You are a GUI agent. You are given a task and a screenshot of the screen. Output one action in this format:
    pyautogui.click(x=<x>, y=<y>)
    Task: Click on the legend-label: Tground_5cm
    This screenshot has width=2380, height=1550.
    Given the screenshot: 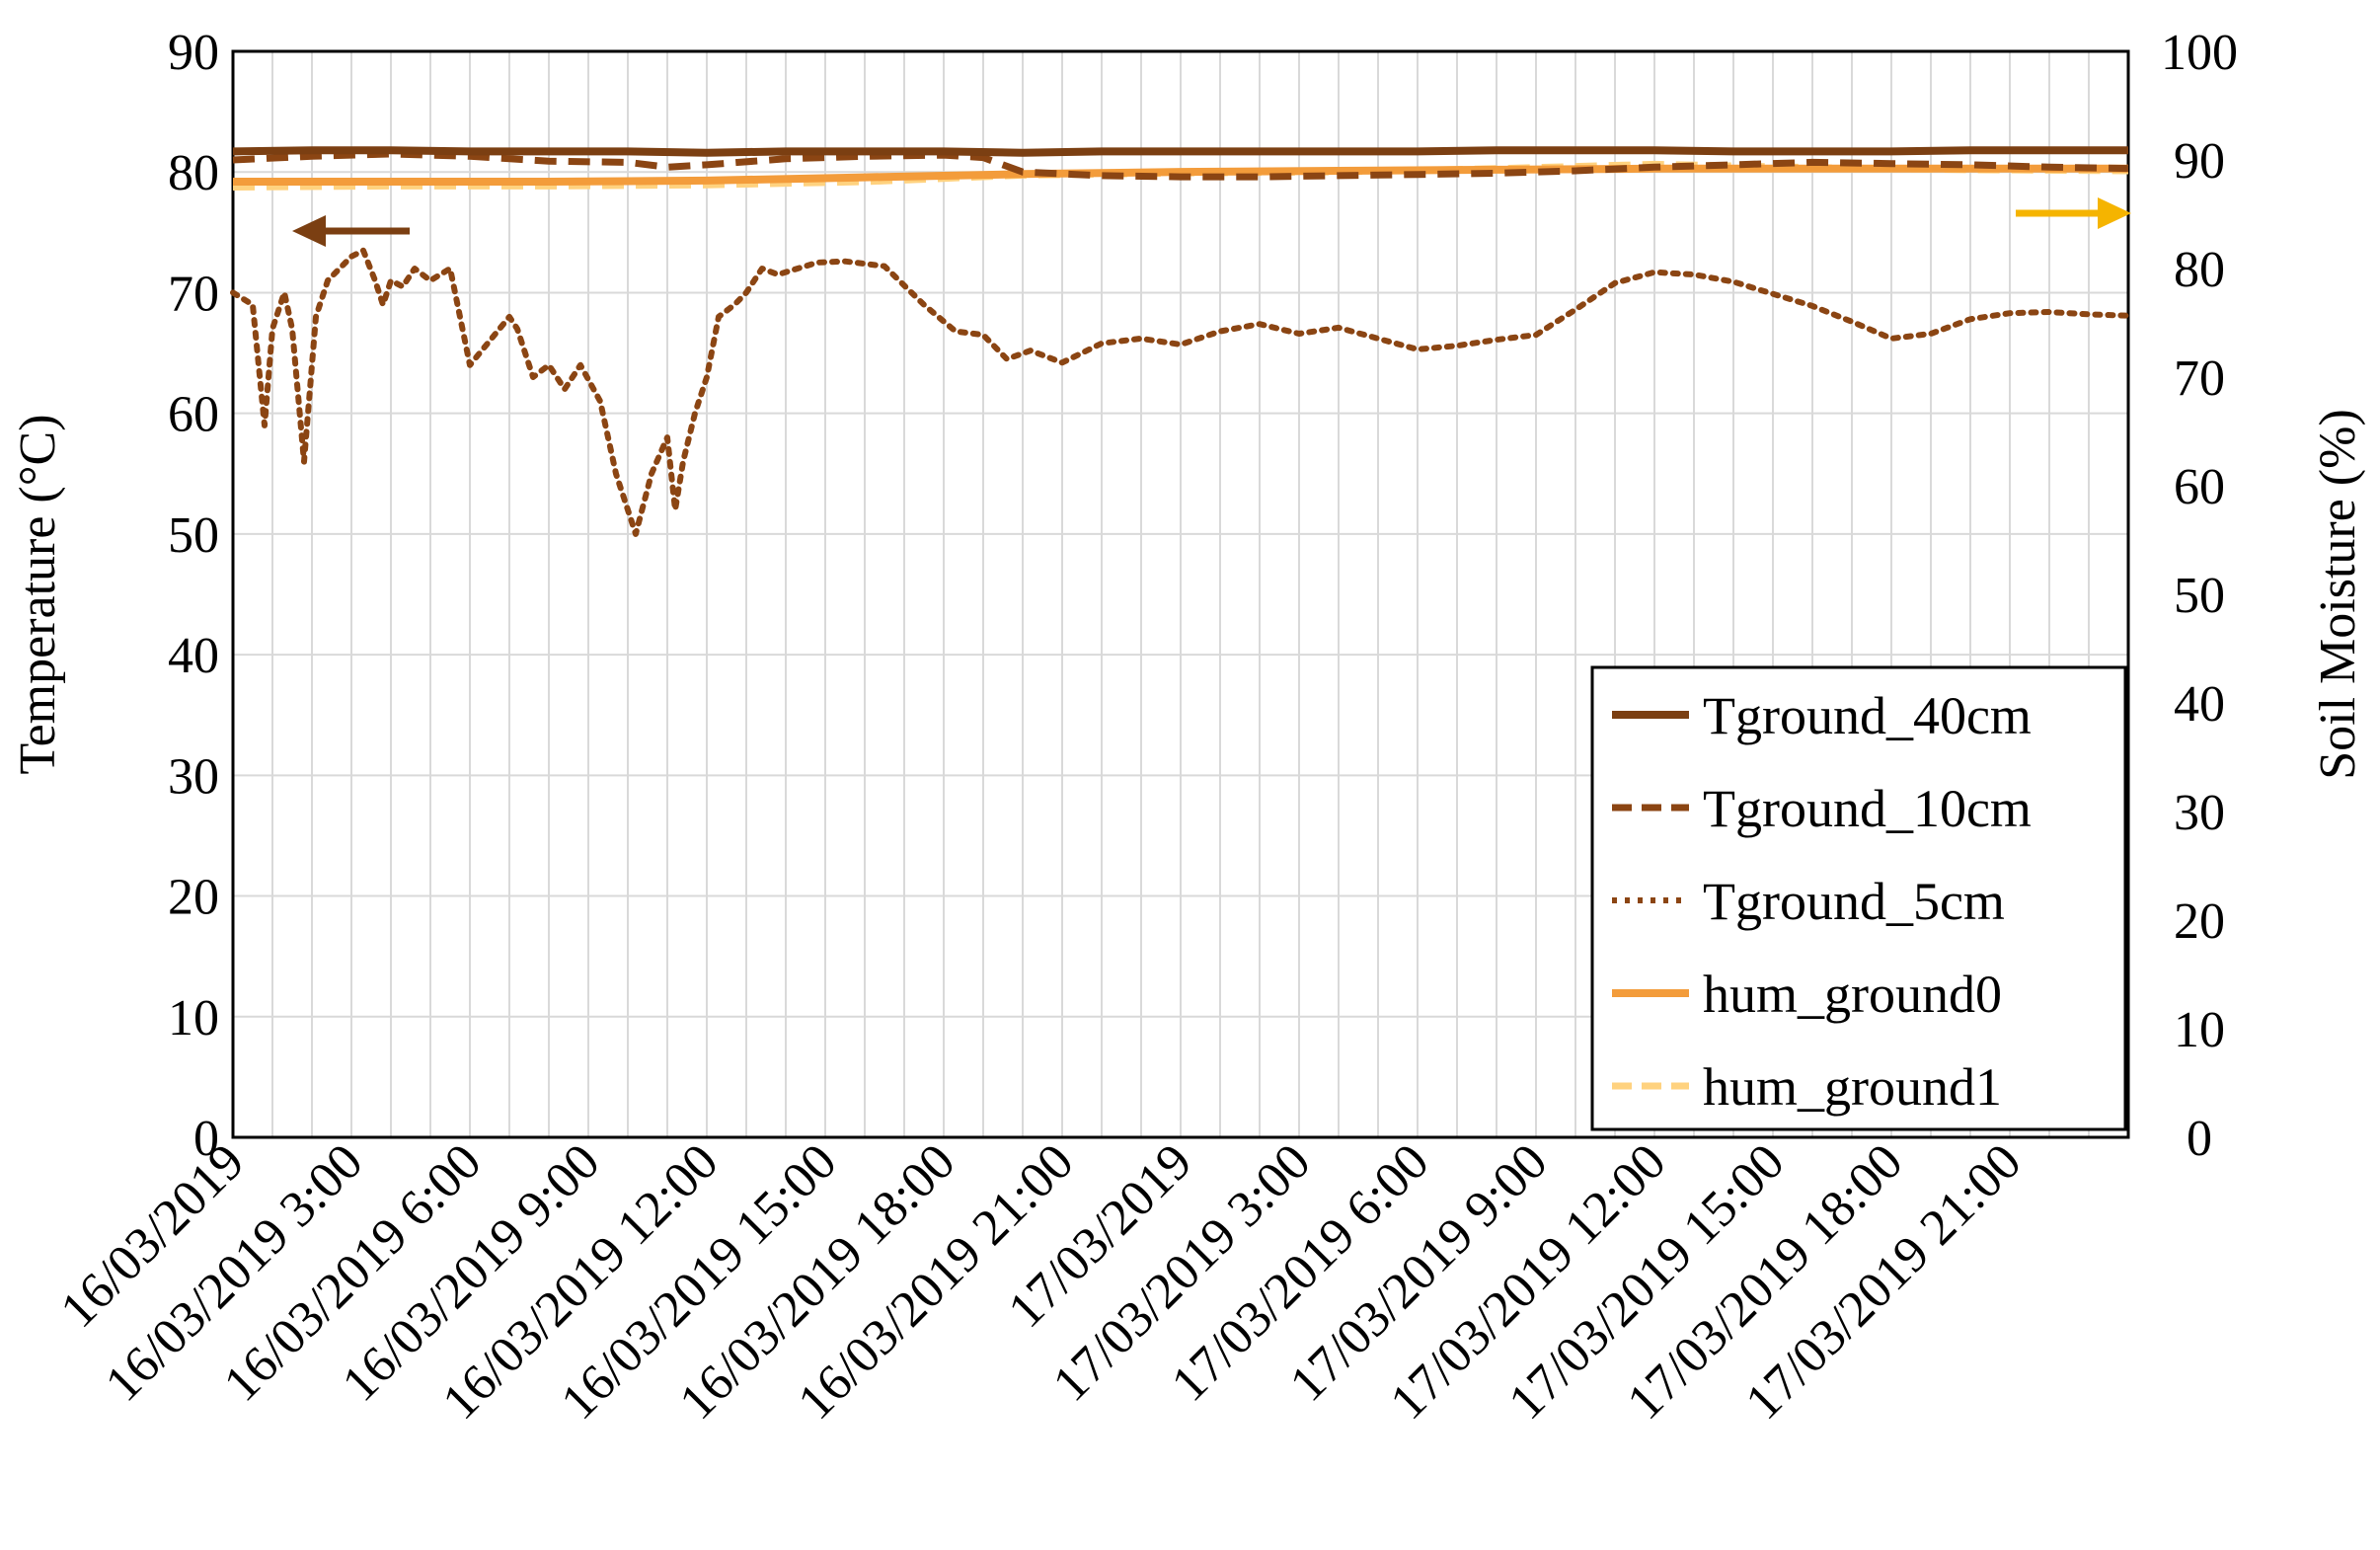 What is the action you would take?
    pyautogui.click(x=1854, y=901)
    